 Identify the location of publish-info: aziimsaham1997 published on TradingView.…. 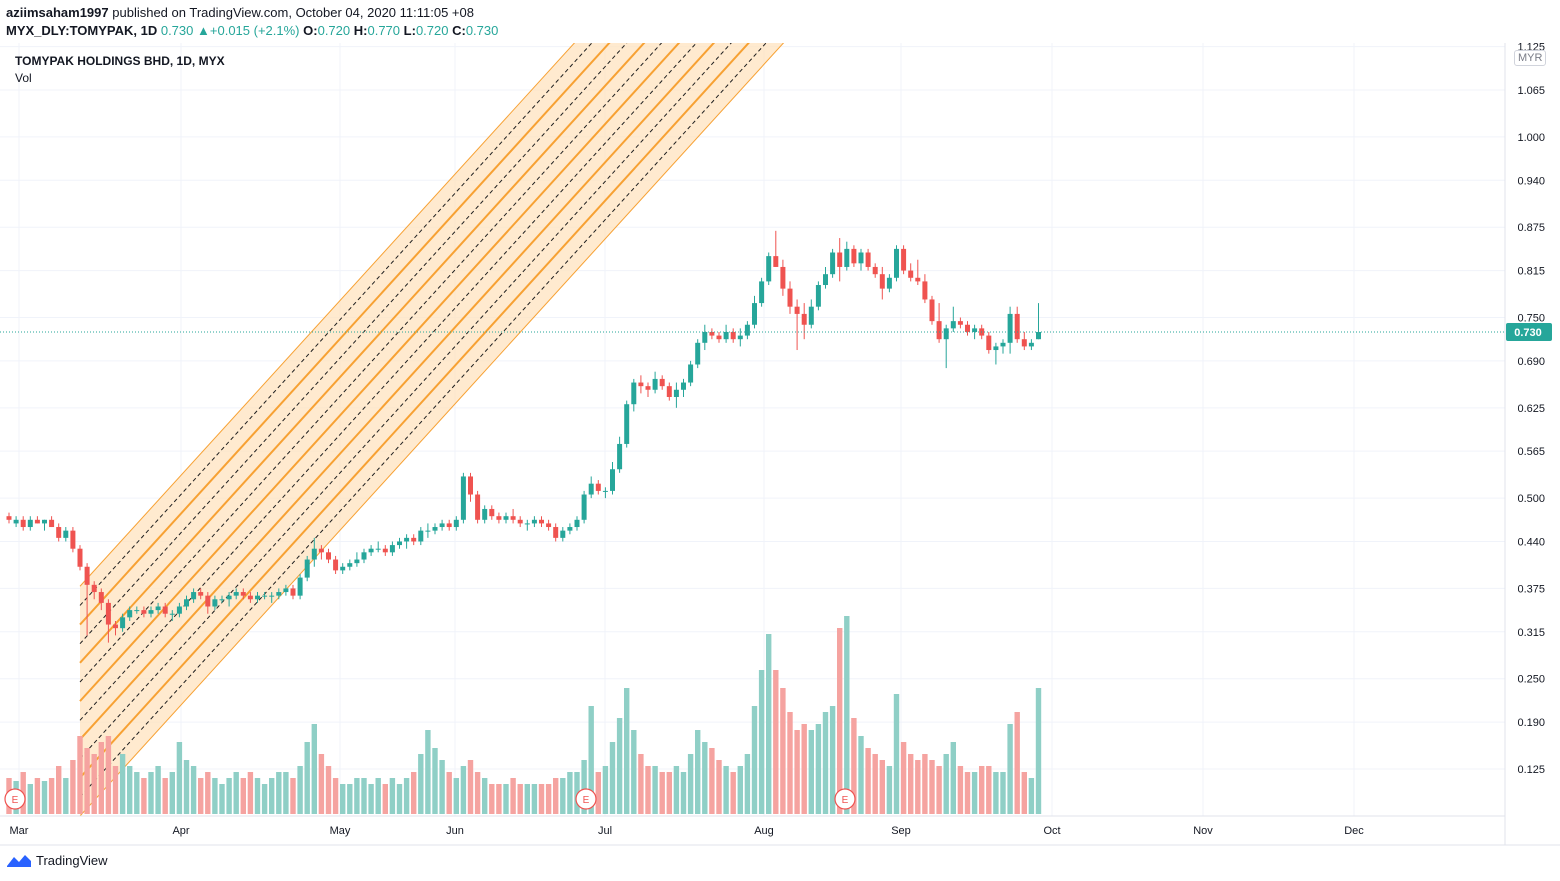
(240, 12).